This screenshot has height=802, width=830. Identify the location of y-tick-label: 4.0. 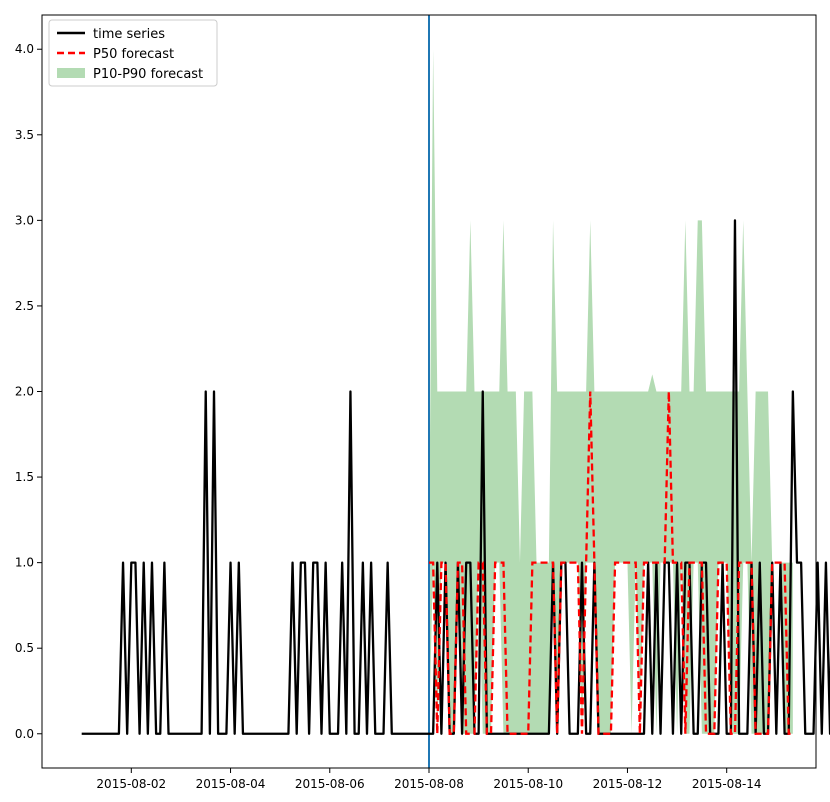
(24, 49).